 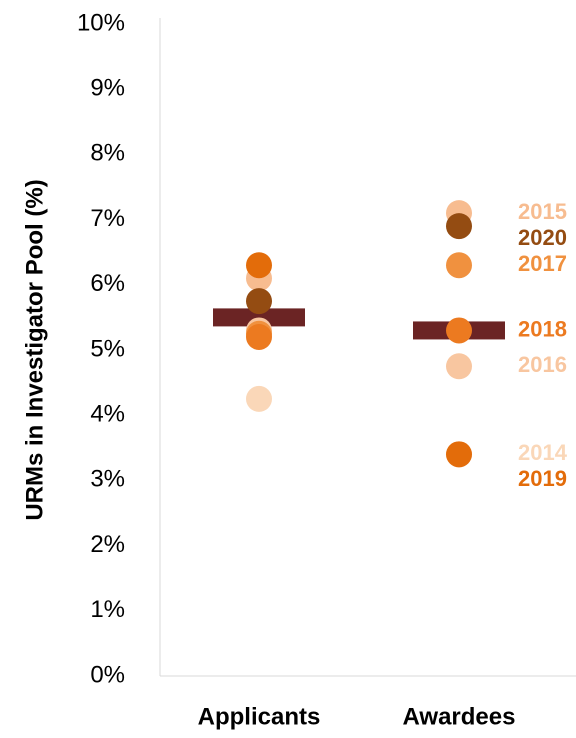 What do you see at coordinates (259, 317) in the screenshot?
I see `median-bar` at bounding box center [259, 317].